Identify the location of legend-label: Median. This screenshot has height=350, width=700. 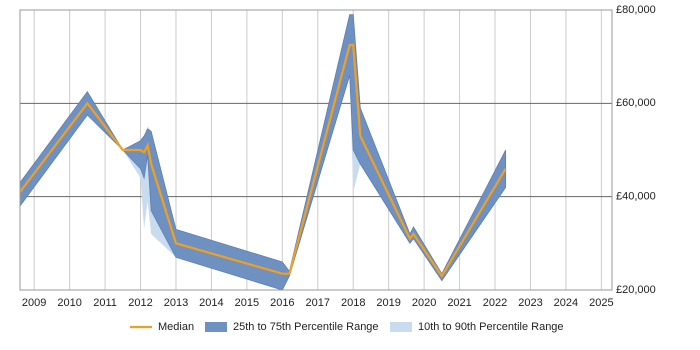
(176, 327).